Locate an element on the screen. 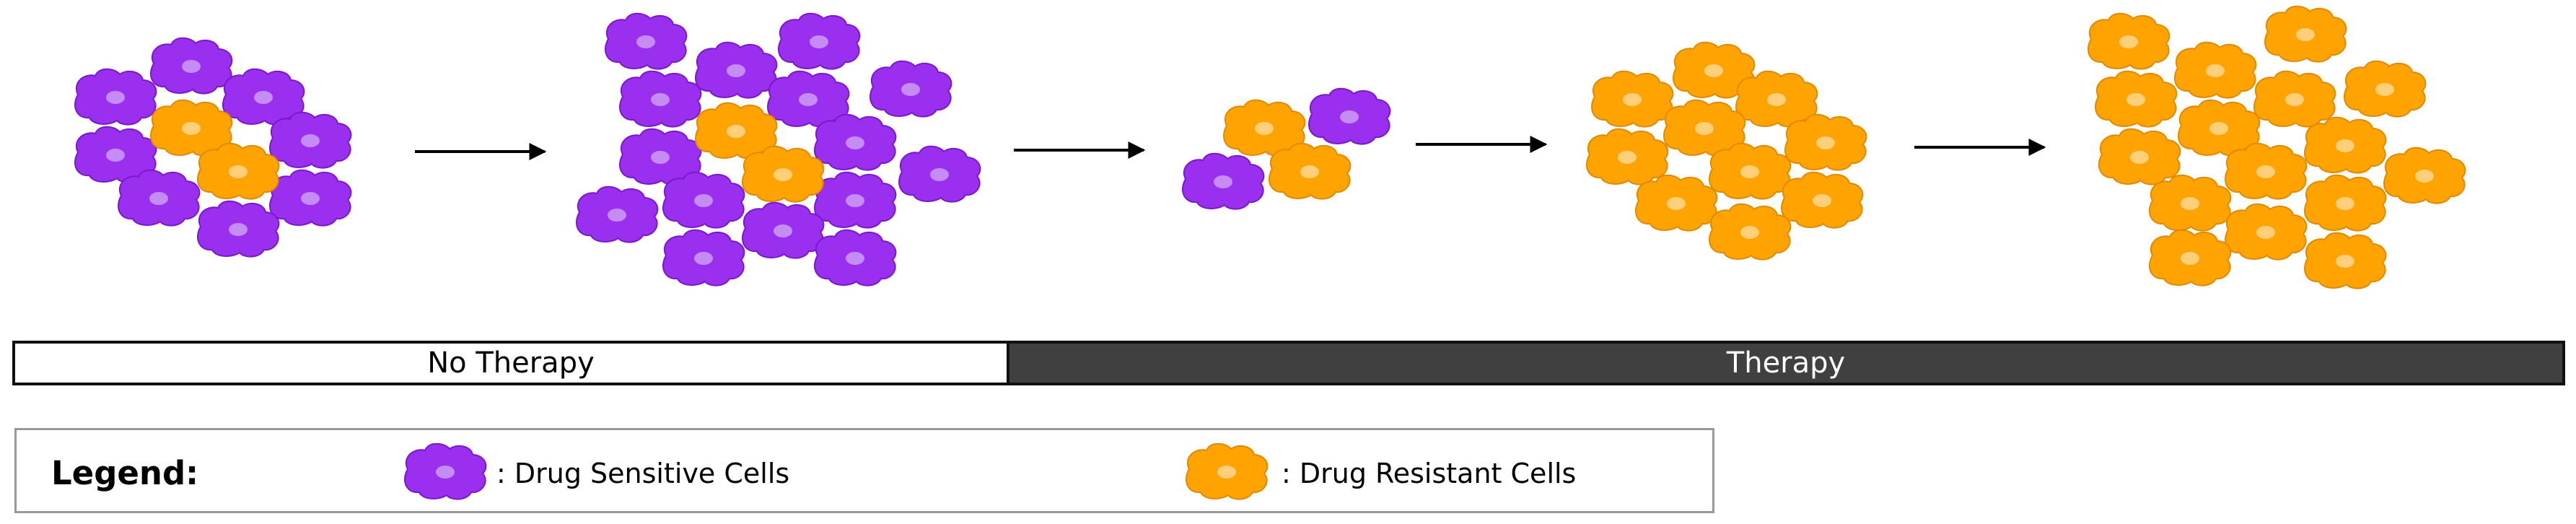 Image resolution: width=2576 pixels, height=524 pixels. stage-5-cell-cluster is located at coordinates (2276, 147).